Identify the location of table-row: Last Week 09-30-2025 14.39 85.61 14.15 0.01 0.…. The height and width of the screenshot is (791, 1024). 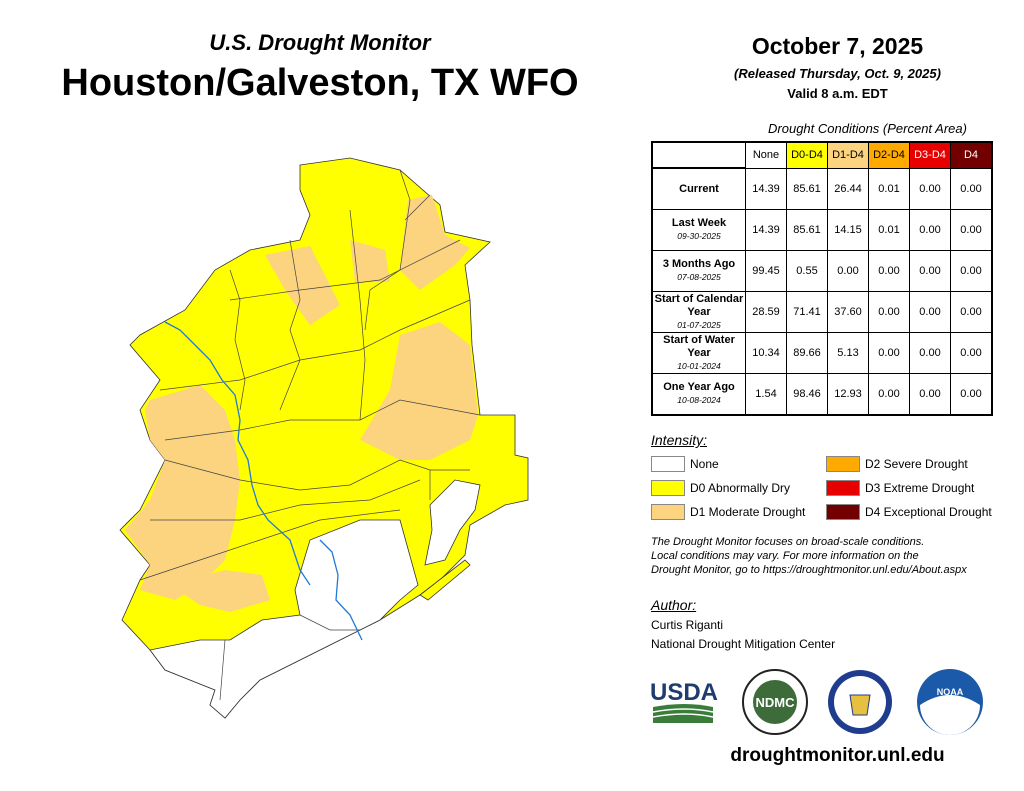
(822, 230).